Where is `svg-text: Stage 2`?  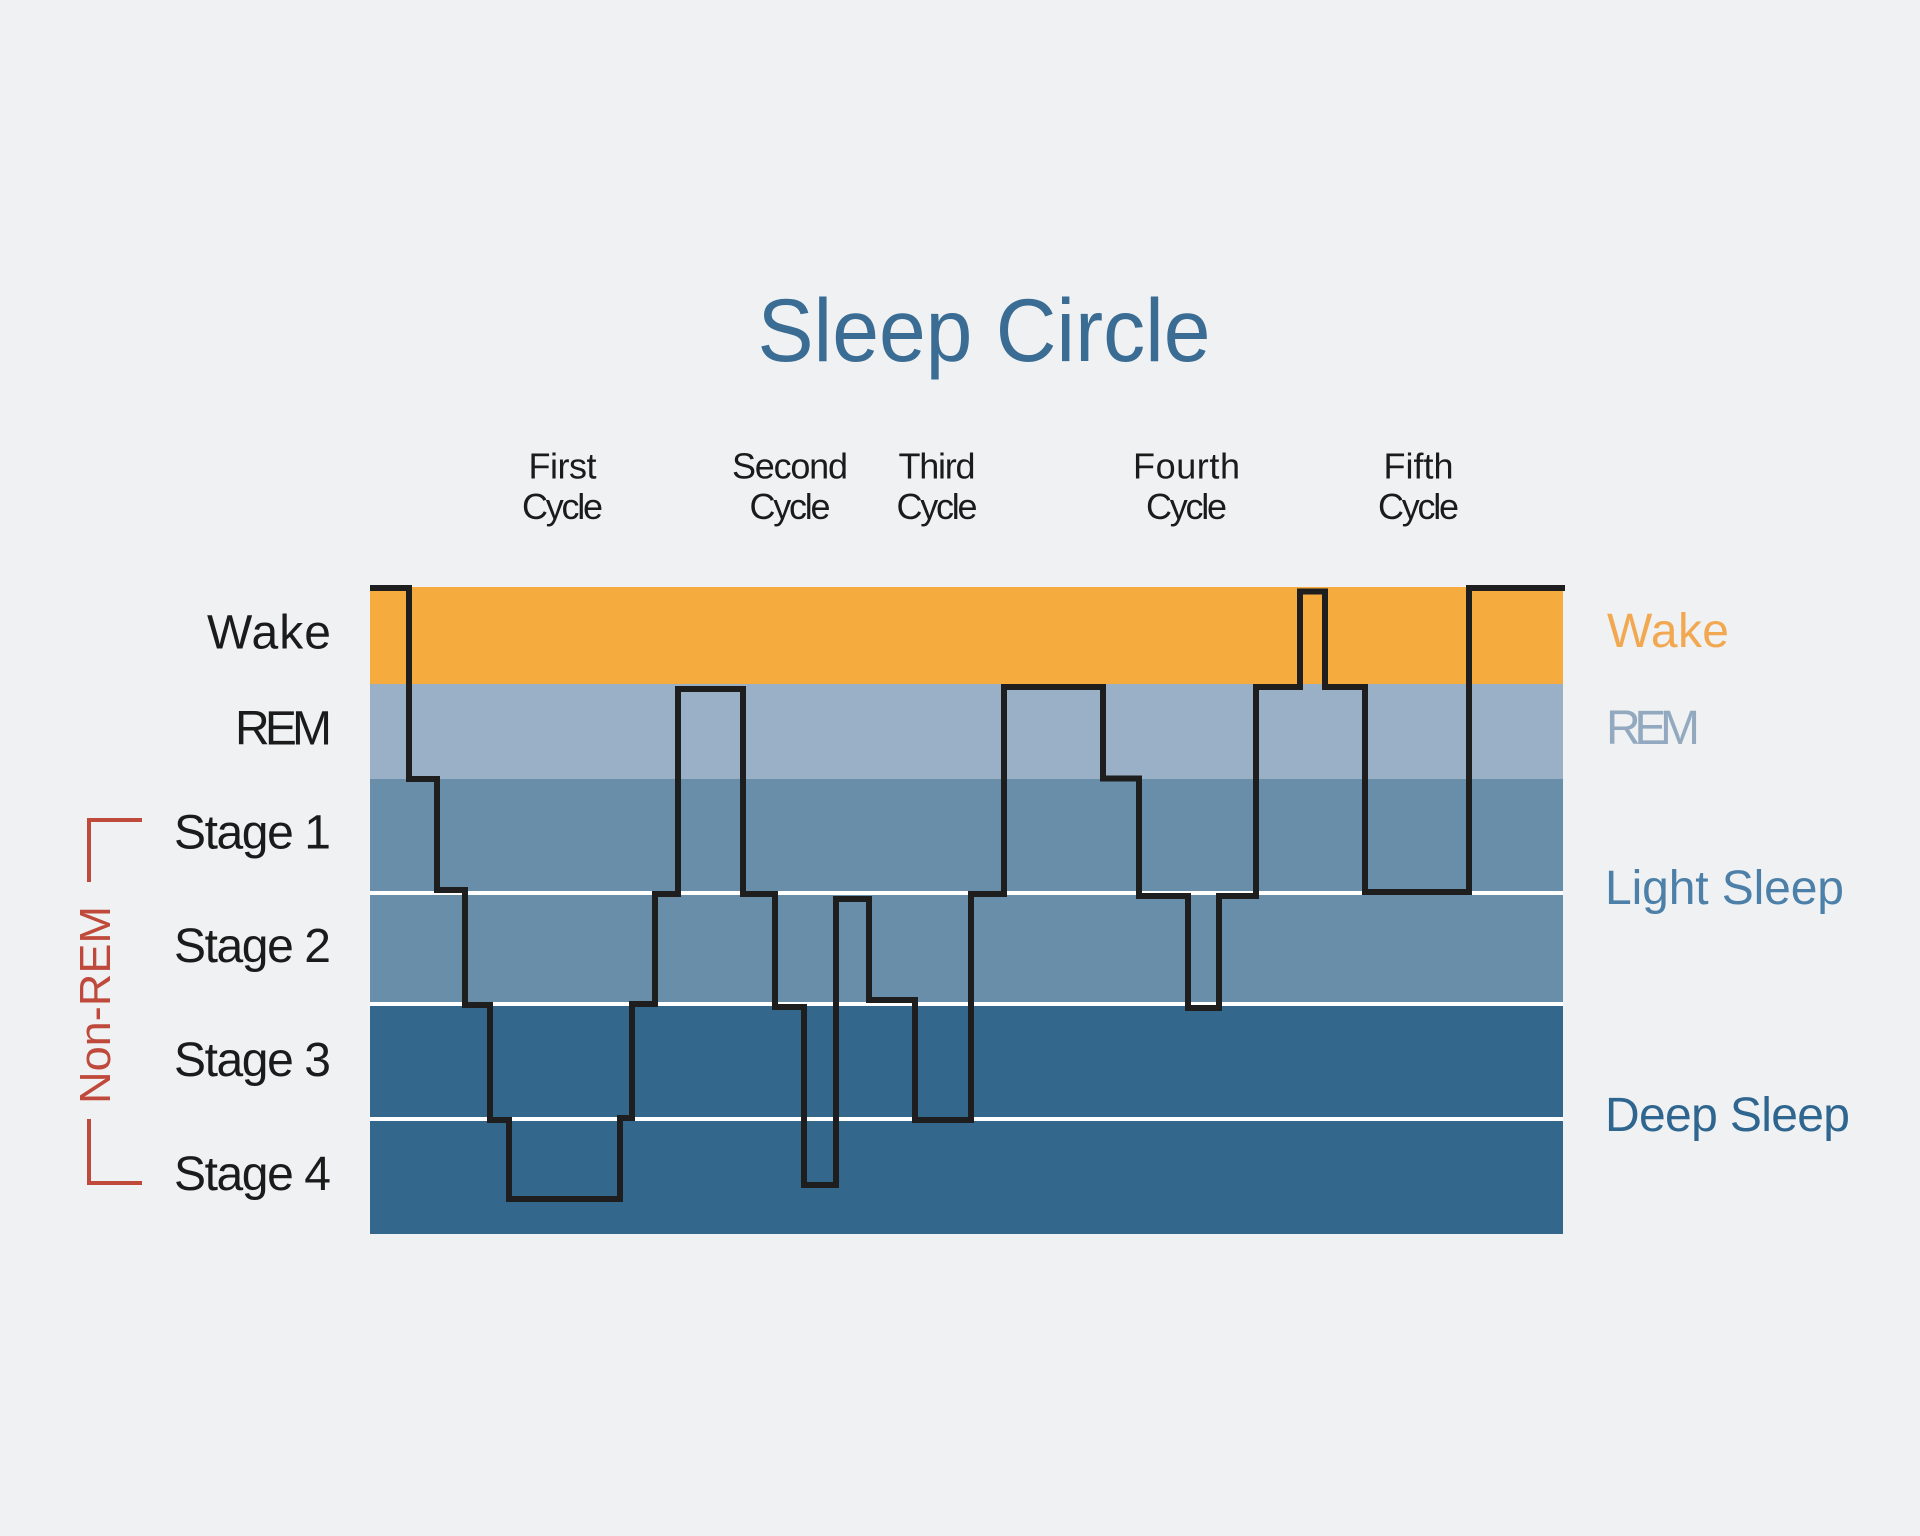
svg-text: Stage 2 is located at coordinates (252, 946).